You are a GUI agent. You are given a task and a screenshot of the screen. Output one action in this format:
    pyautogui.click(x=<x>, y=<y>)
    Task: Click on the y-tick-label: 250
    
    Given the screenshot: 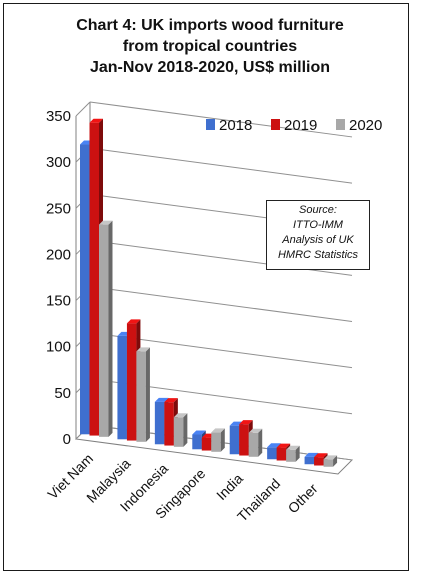 What is the action you would take?
    pyautogui.click(x=58, y=208)
    